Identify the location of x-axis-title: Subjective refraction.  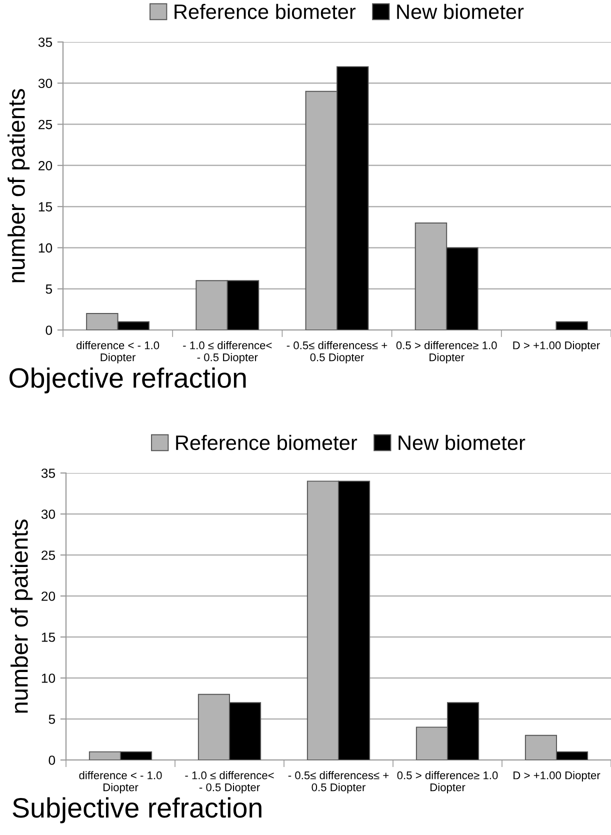
(137, 810).